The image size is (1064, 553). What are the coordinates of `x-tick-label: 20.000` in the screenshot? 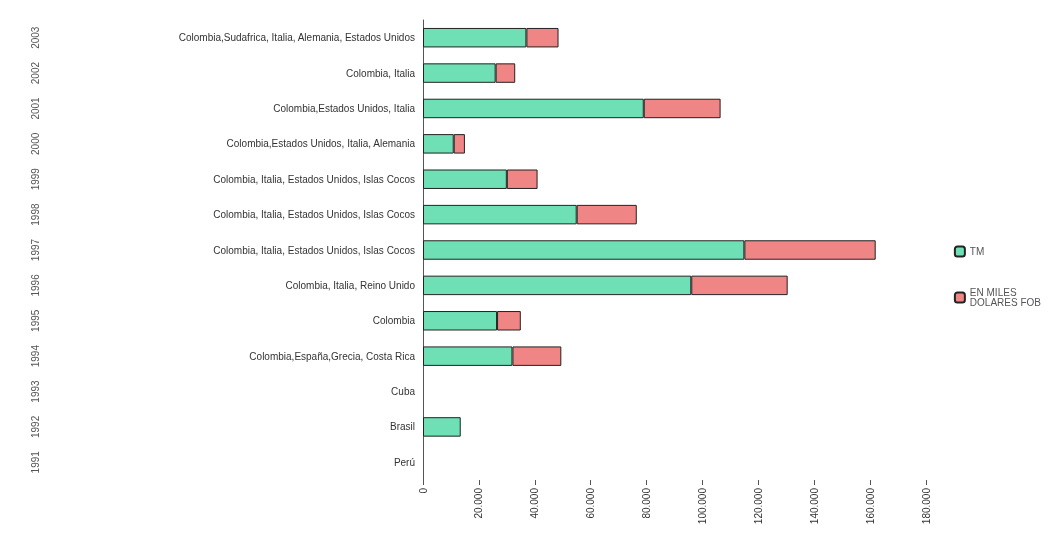 It's located at (479, 503).